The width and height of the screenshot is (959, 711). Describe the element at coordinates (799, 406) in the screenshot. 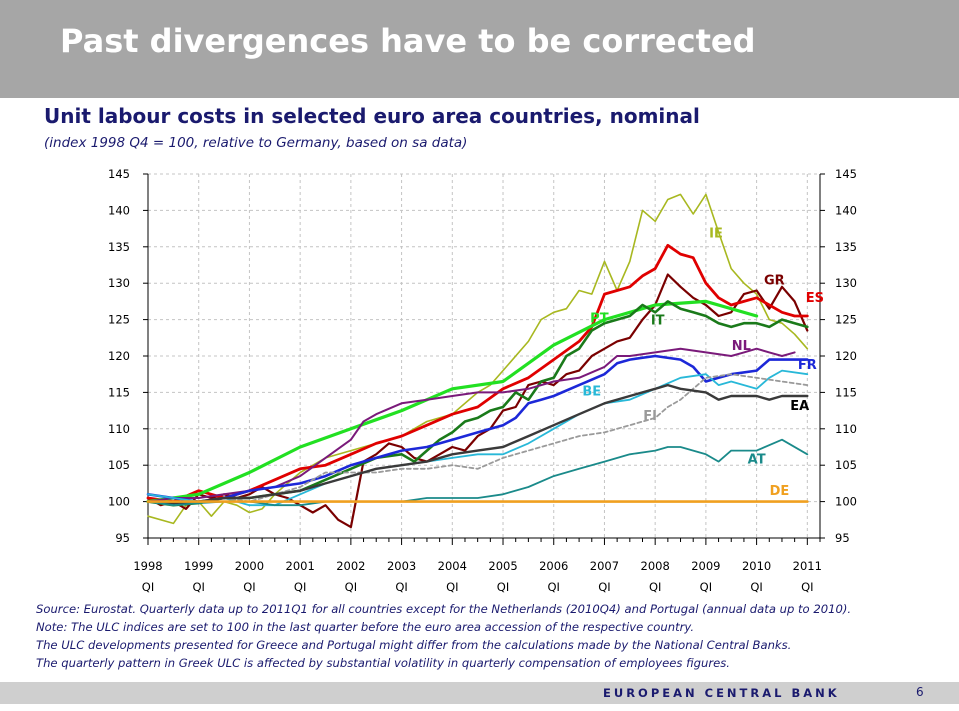

I see `series-label-ea: EA` at that location.